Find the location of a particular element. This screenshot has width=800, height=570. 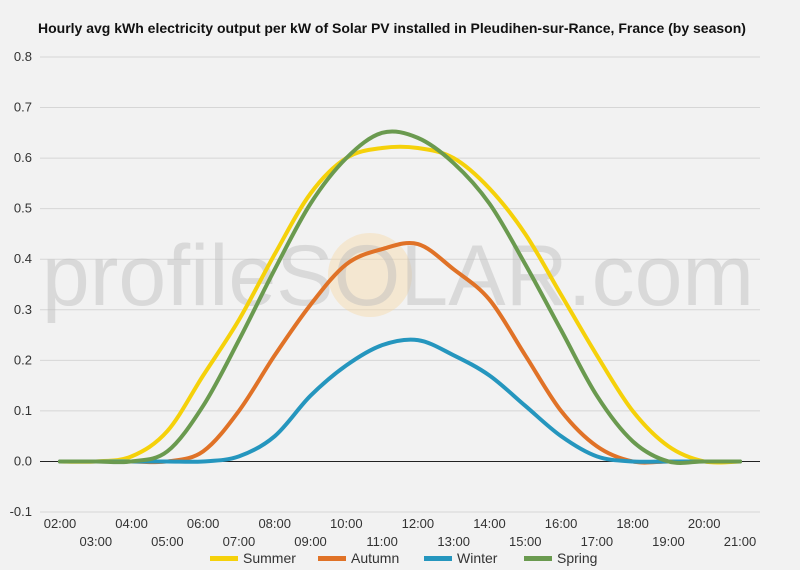

y-tick-label: 0.0 is located at coordinates (23, 460).